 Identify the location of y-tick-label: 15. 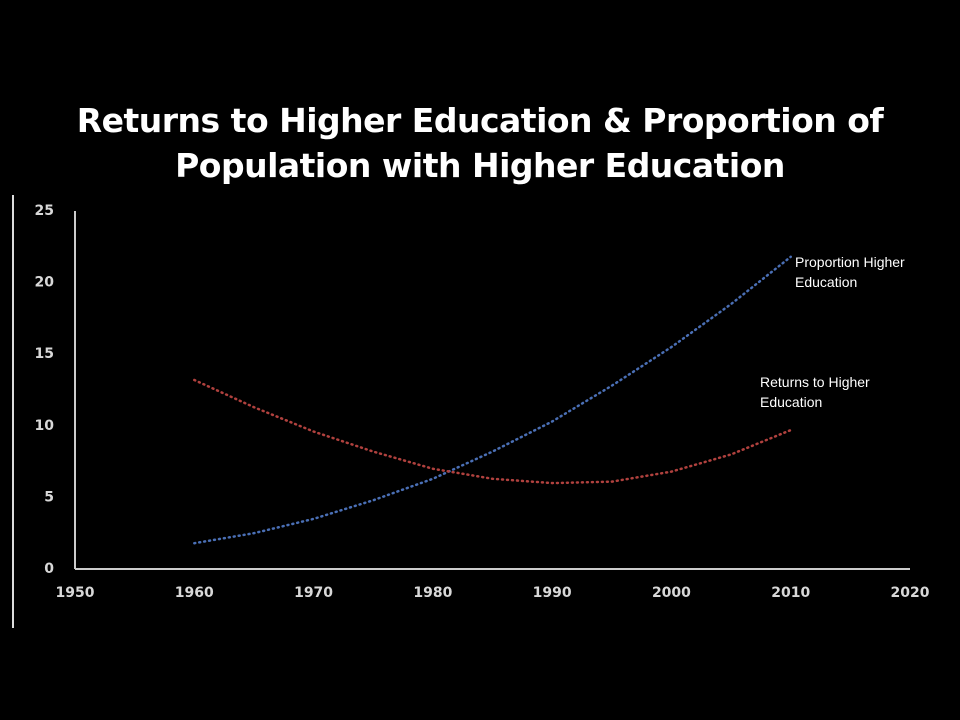
(44, 354).